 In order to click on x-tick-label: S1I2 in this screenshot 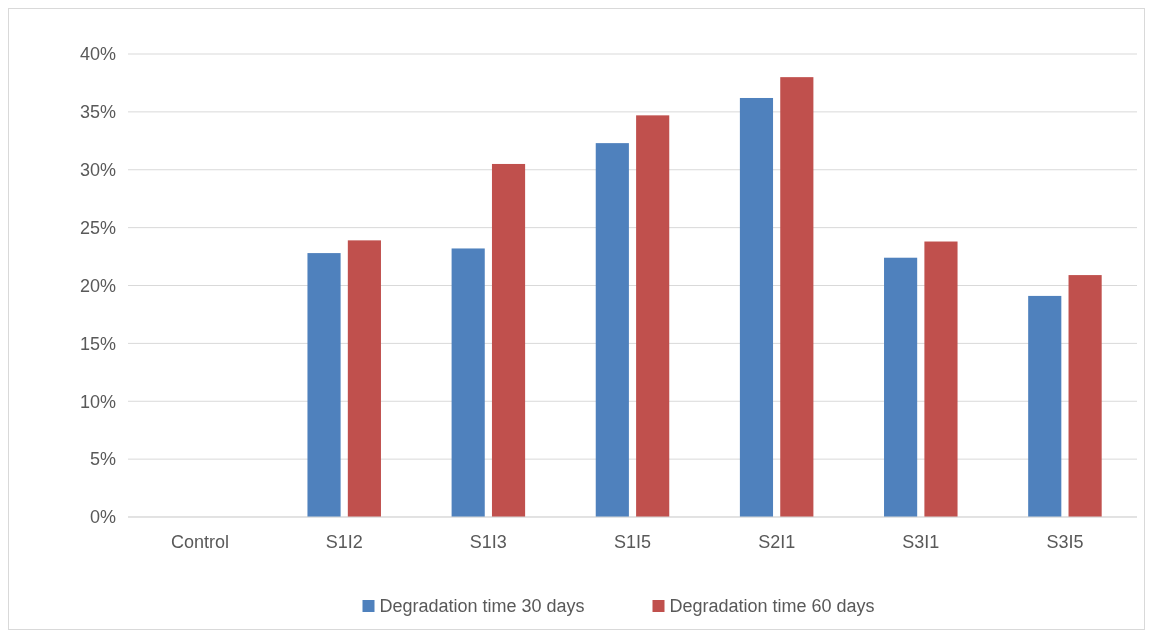, I will do `click(344, 542)`.